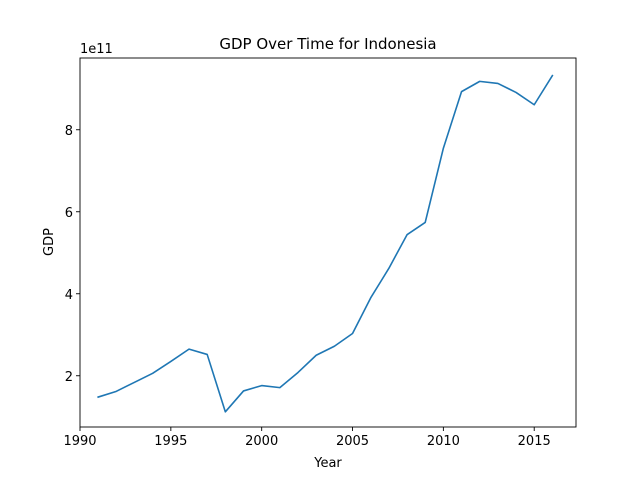  I want to click on y-tick-label-6: 6, so click(69, 213).